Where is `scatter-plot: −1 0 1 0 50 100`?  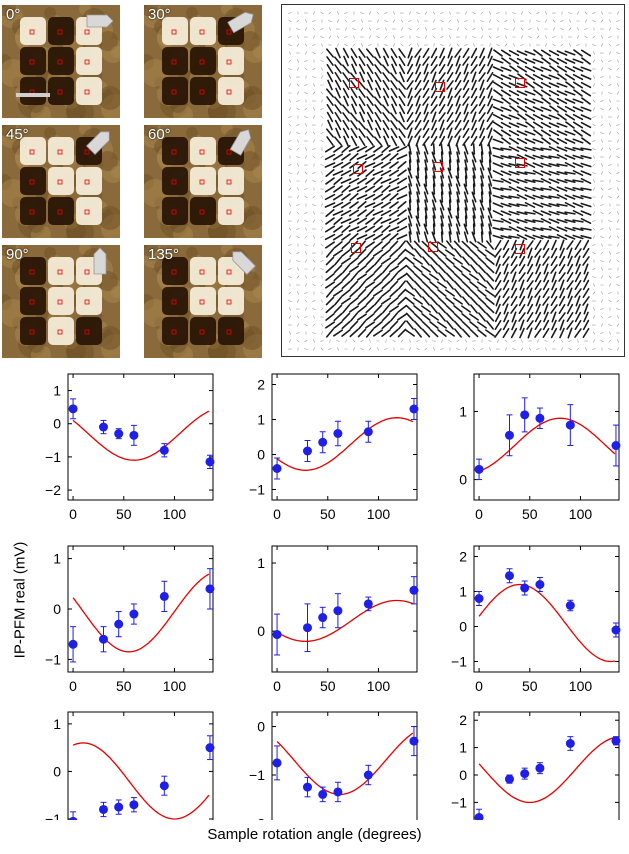 scatter-plot: −1 0 1 0 50 100 is located at coordinates (130, 619).